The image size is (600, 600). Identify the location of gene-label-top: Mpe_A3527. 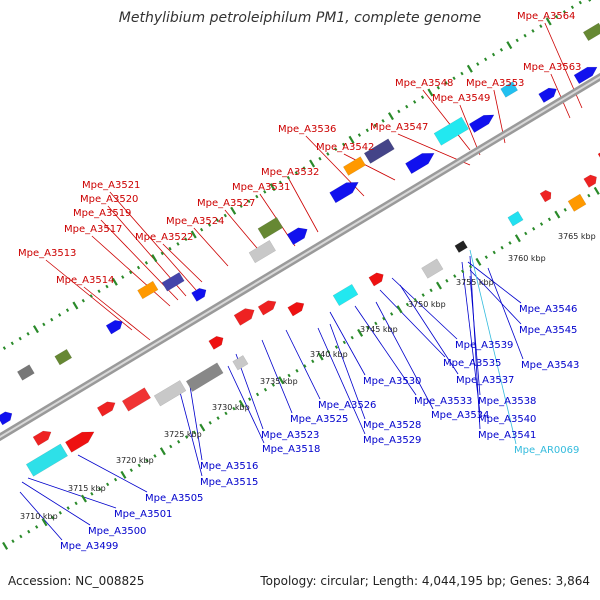
(226, 203).